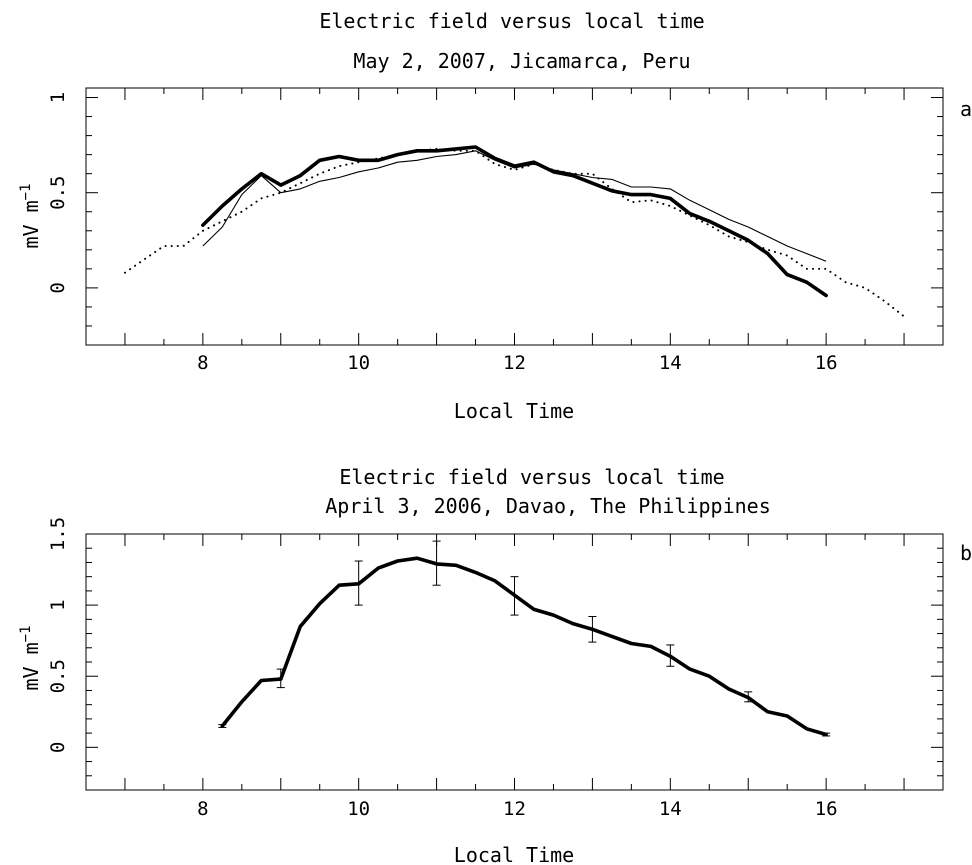 The height and width of the screenshot is (865, 972). Describe the element at coordinates (548, 506) in the screenshot. I see `panel-b-subtitle: April 3, 2006, Davao, The Philippines` at that location.